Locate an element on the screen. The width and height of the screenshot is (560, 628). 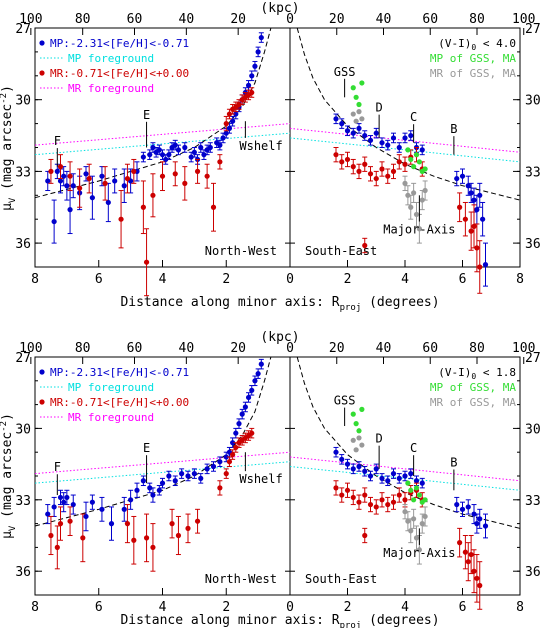
y-tick-label-right: 36 is located at coordinates (533, 244).